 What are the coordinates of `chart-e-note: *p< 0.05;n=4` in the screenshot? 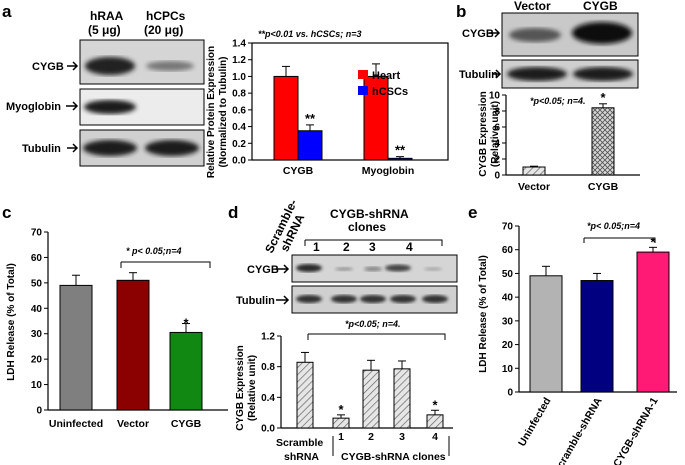 It's located at (613, 226).